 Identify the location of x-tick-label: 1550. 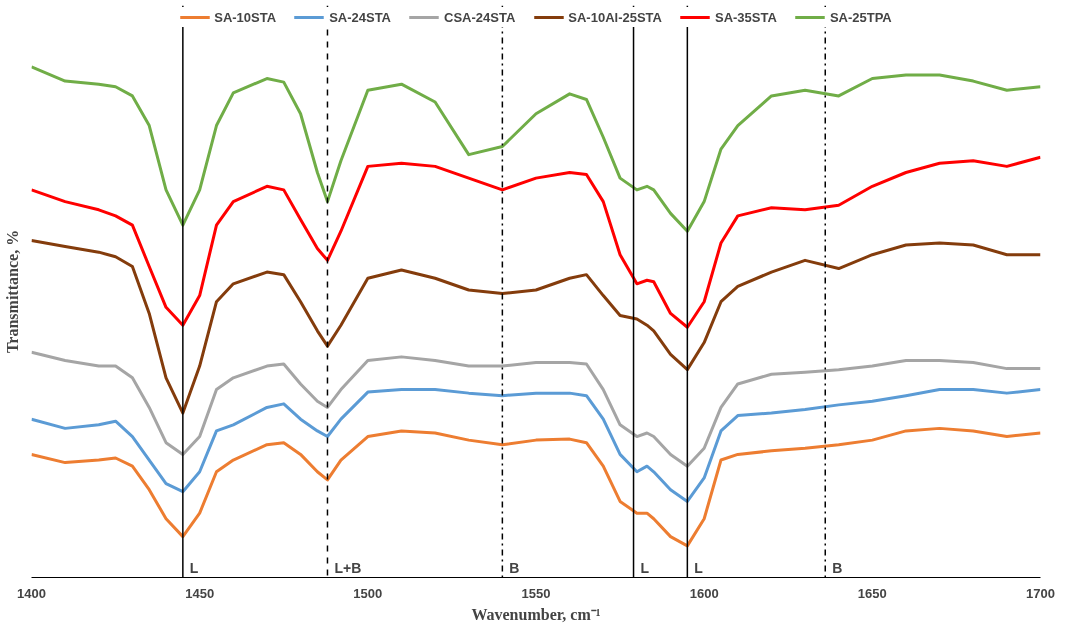
(536, 593).